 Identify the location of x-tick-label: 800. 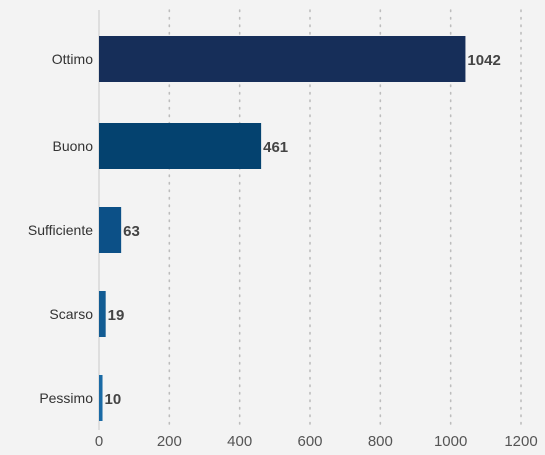
(380, 441).